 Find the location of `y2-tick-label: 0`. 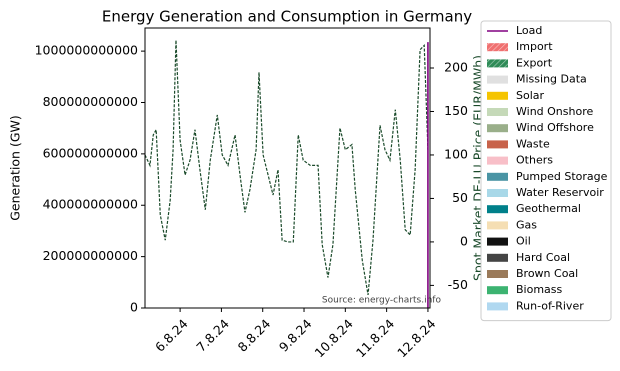

y2-tick-label: 0 is located at coordinates (464, 240).